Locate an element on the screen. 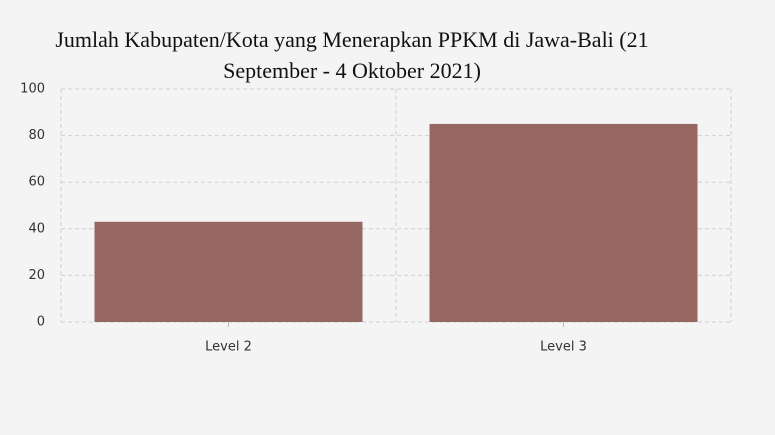  y-tick-label: 40 is located at coordinates (36, 228).